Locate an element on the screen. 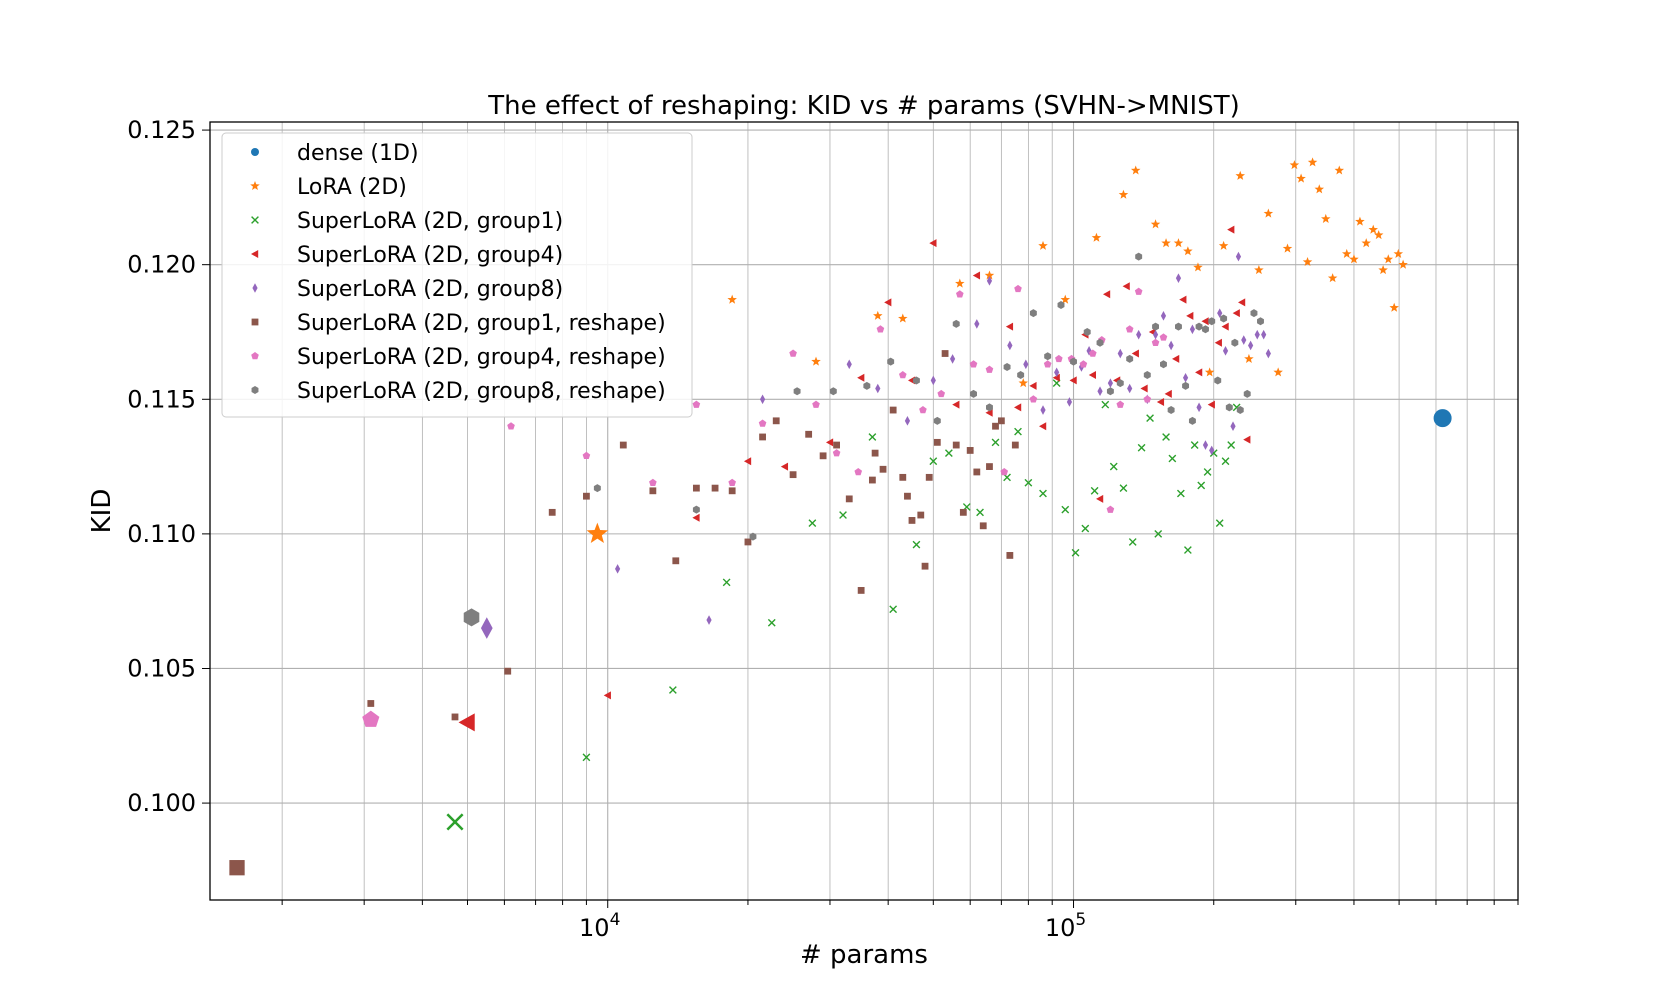 The width and height of the screenshot is (1661, 997). legend-label: SuperLoRA (2D, group4, reshape) is located at coordinates (481, 357).